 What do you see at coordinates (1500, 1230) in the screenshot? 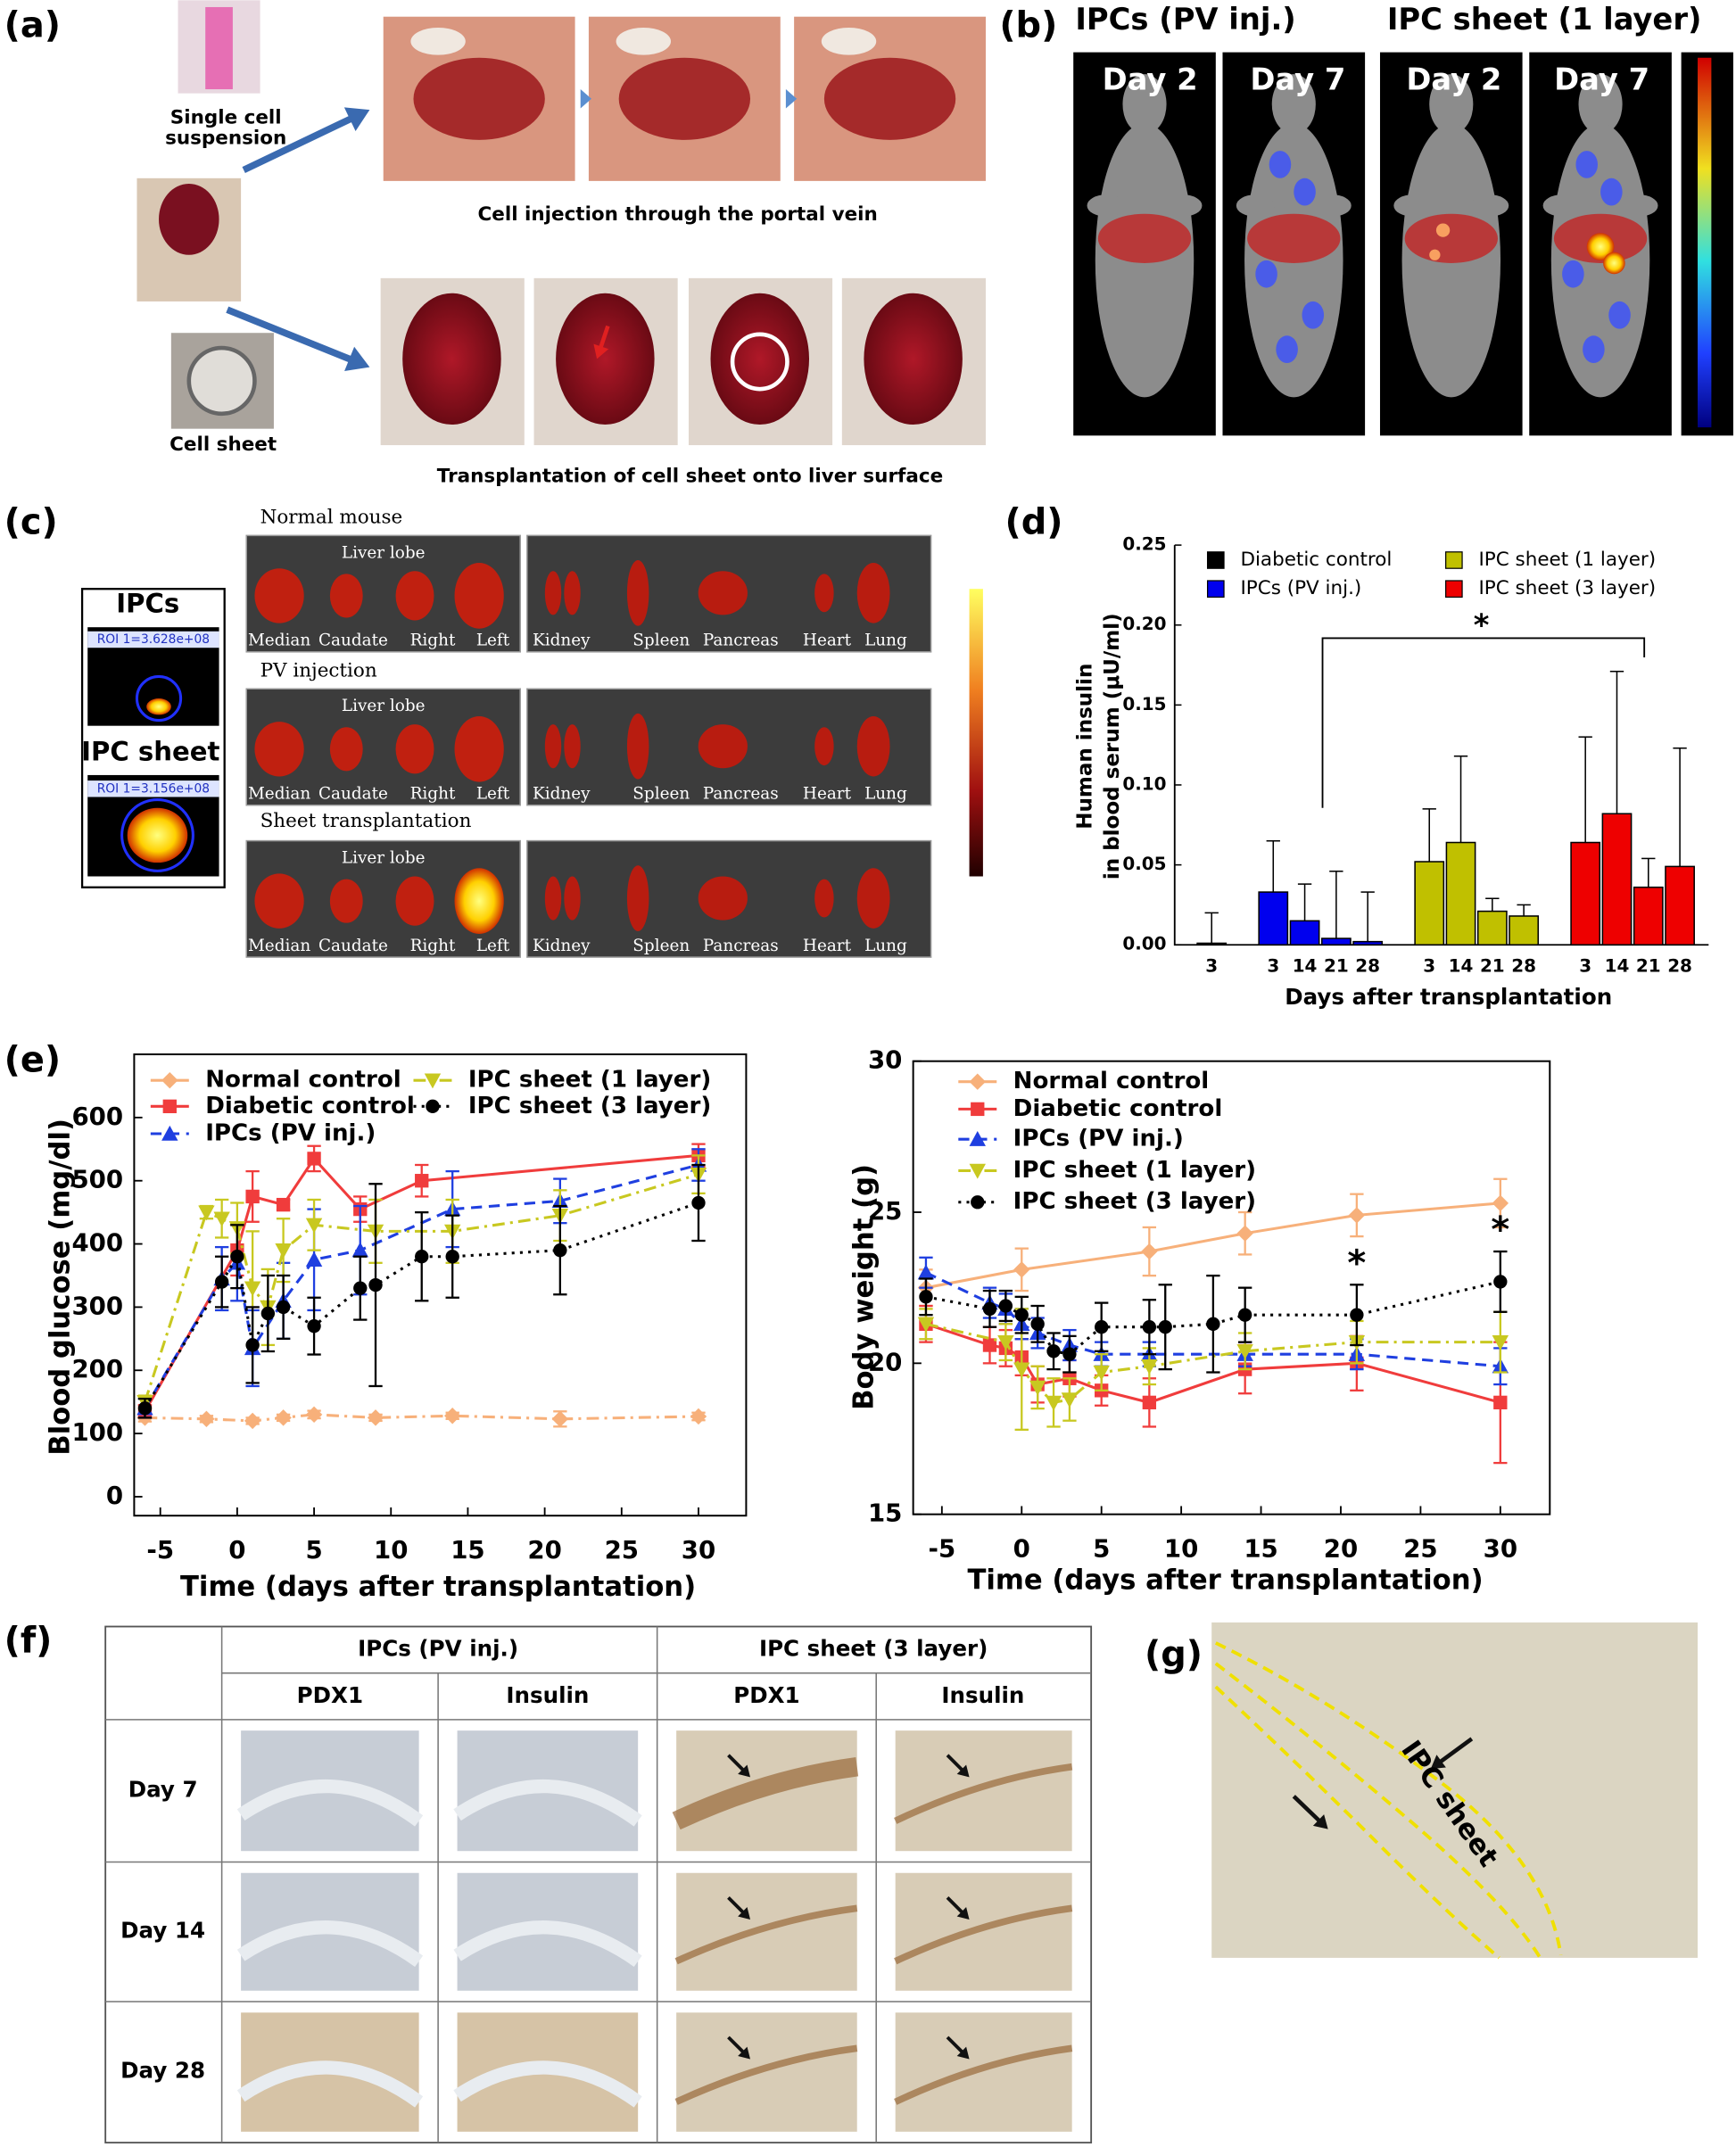
I see `significance-mark: *` at bounding box center [1500, 1230].